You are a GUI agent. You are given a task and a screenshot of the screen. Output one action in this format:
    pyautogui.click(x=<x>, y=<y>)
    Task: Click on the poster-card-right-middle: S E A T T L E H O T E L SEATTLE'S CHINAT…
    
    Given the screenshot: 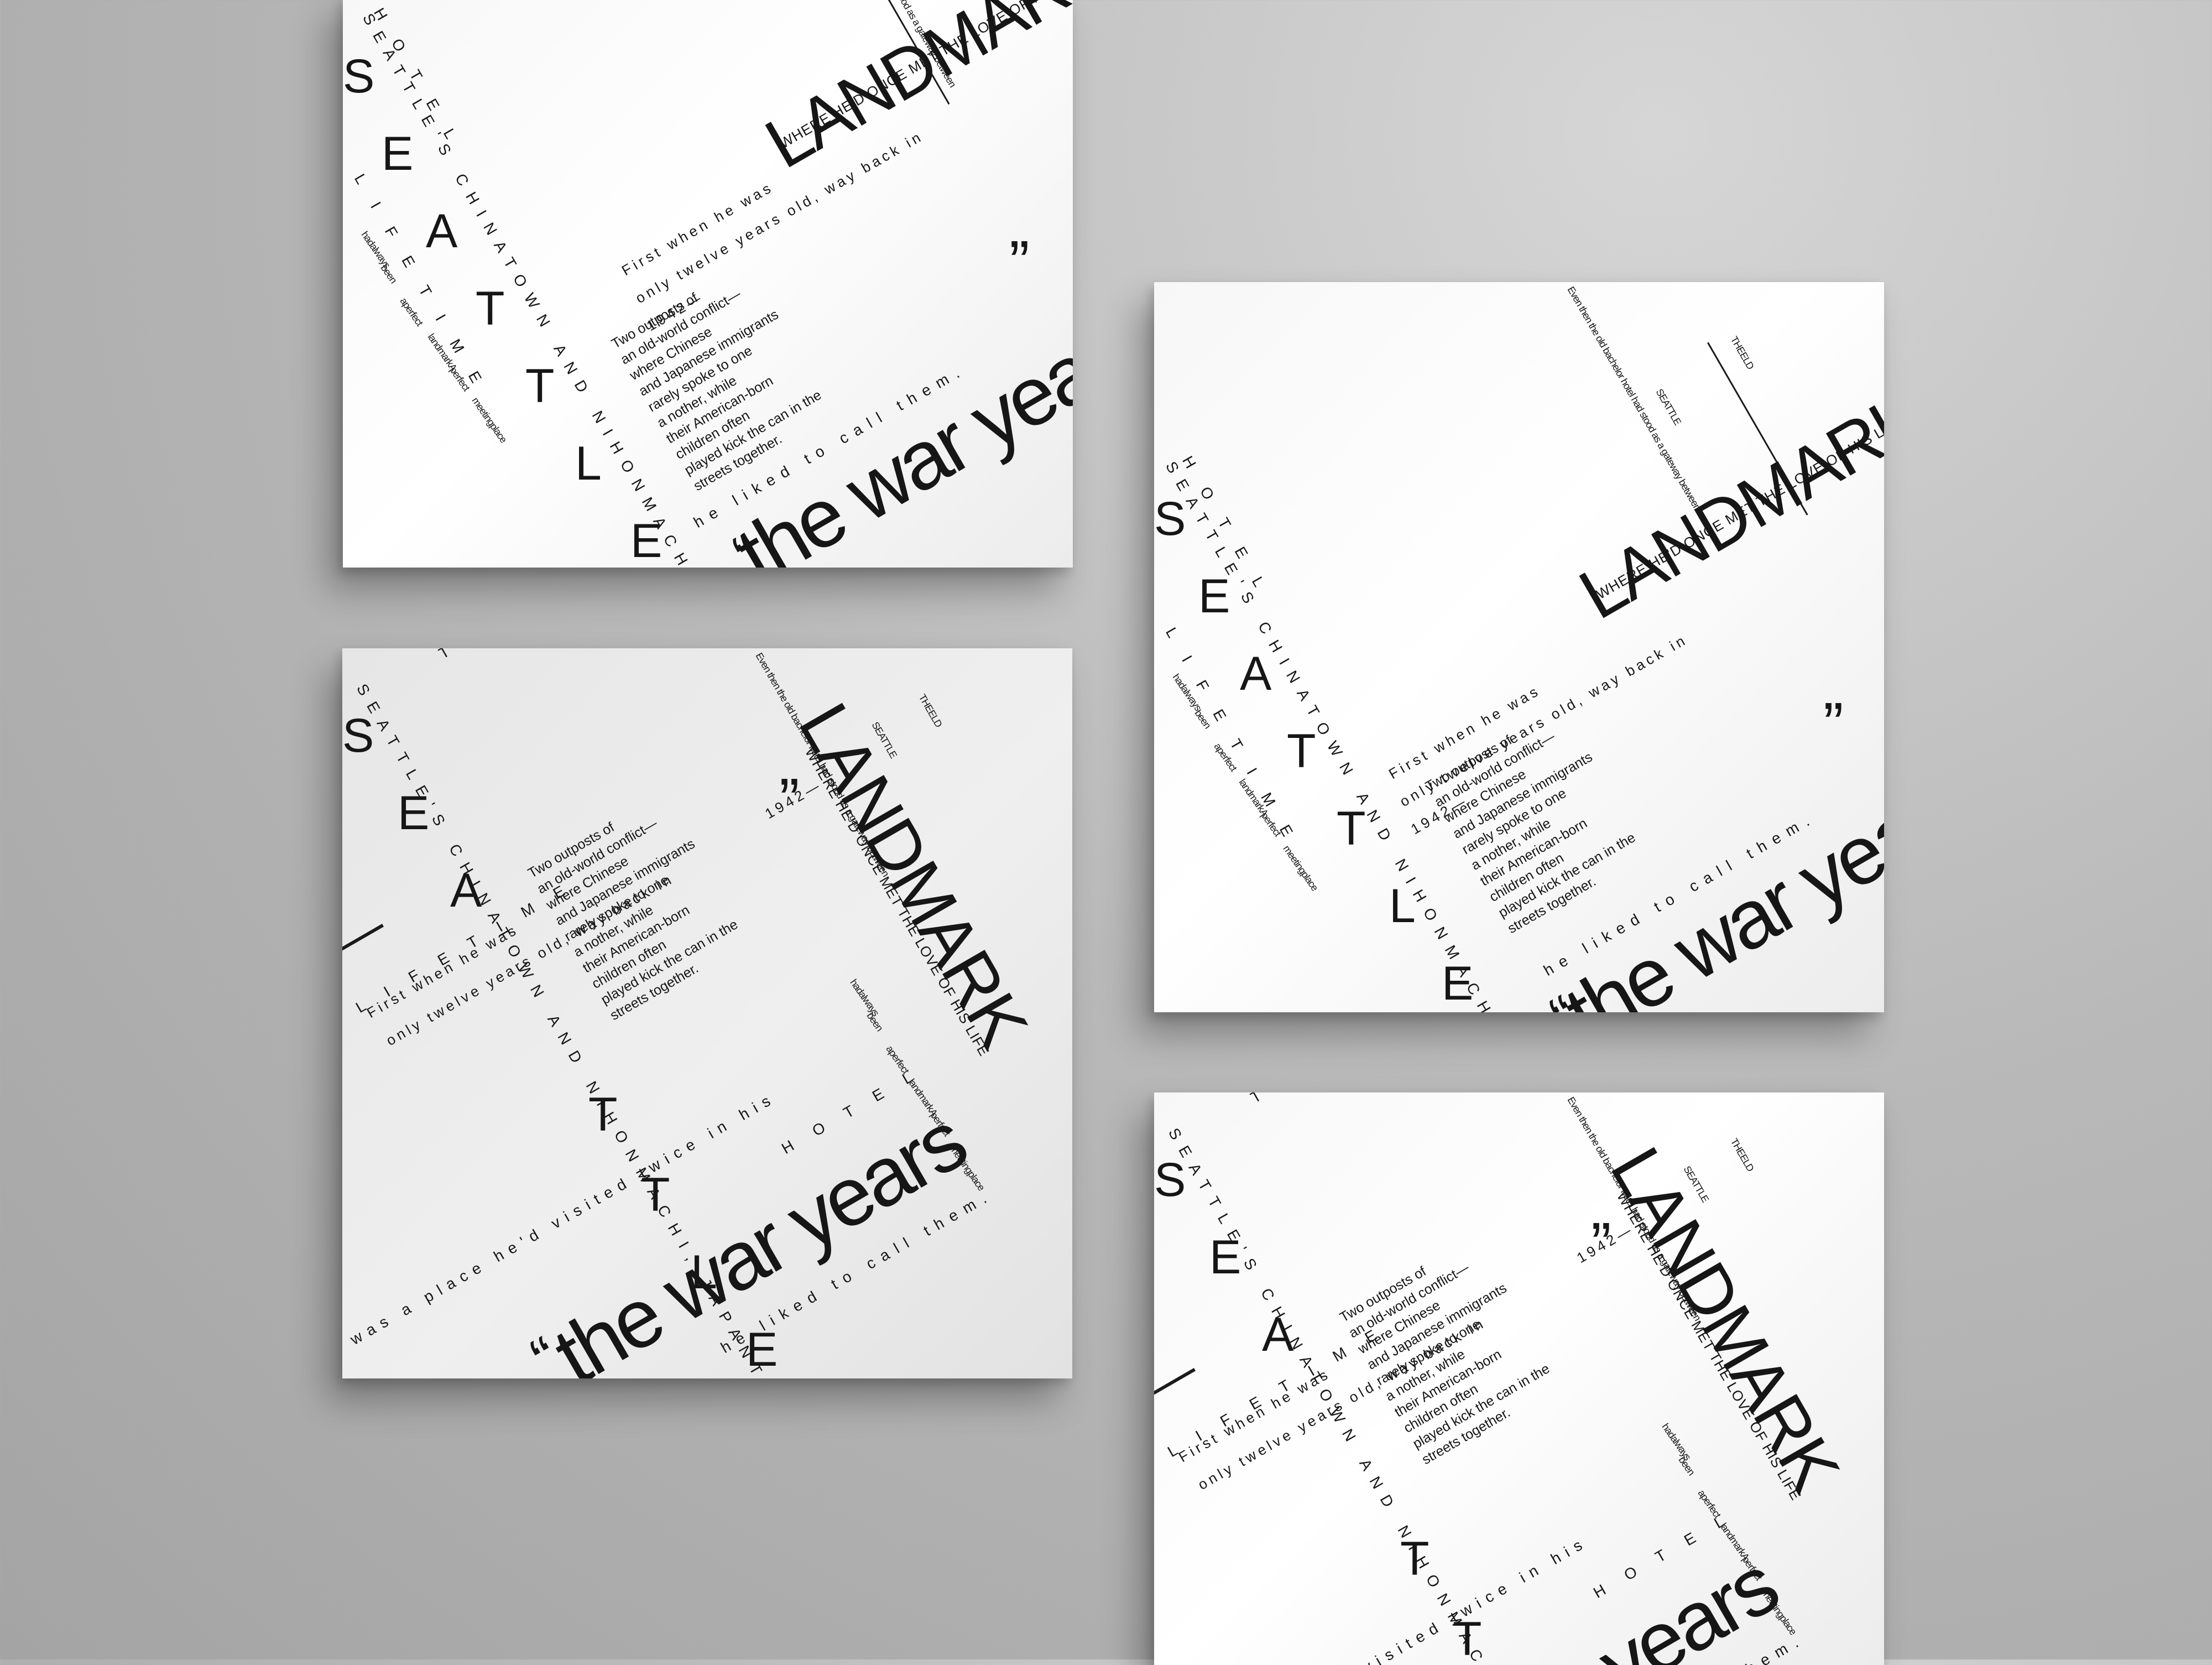 What is the action you would take?
    pyautogui.click(x=1519, y=647)
    